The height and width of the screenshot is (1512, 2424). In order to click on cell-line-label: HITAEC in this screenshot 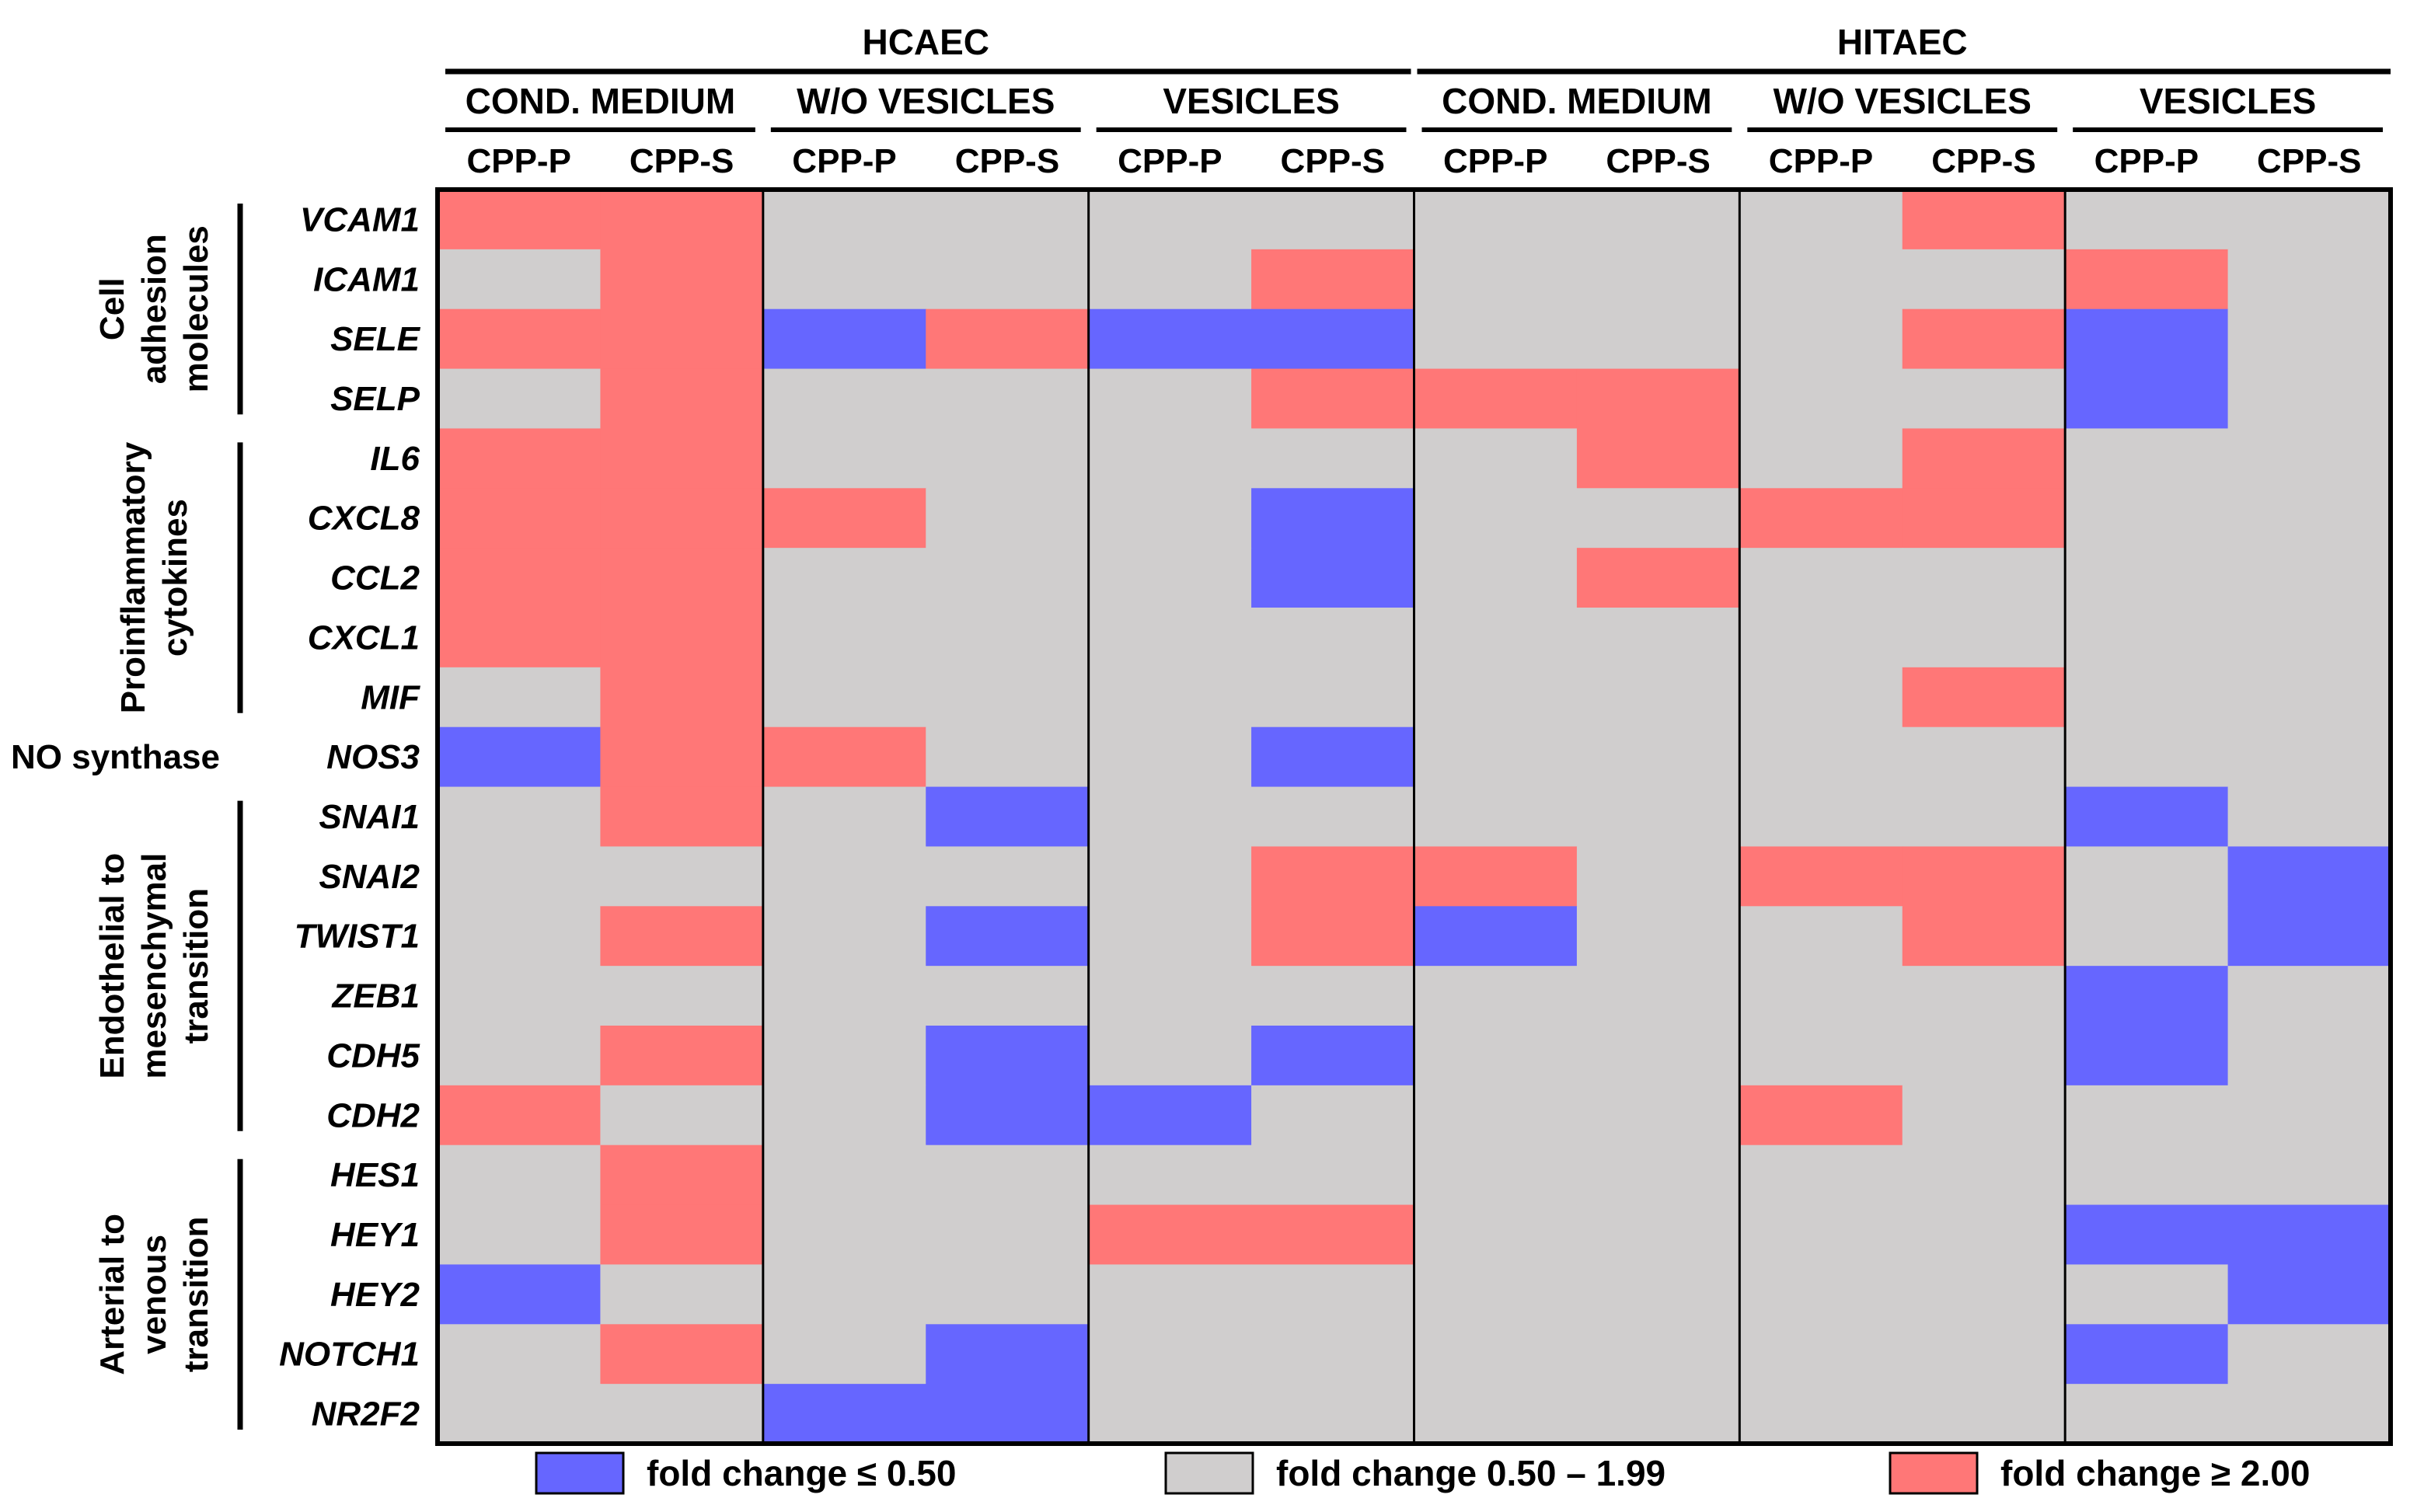, I will do `click(1902, 42)`.